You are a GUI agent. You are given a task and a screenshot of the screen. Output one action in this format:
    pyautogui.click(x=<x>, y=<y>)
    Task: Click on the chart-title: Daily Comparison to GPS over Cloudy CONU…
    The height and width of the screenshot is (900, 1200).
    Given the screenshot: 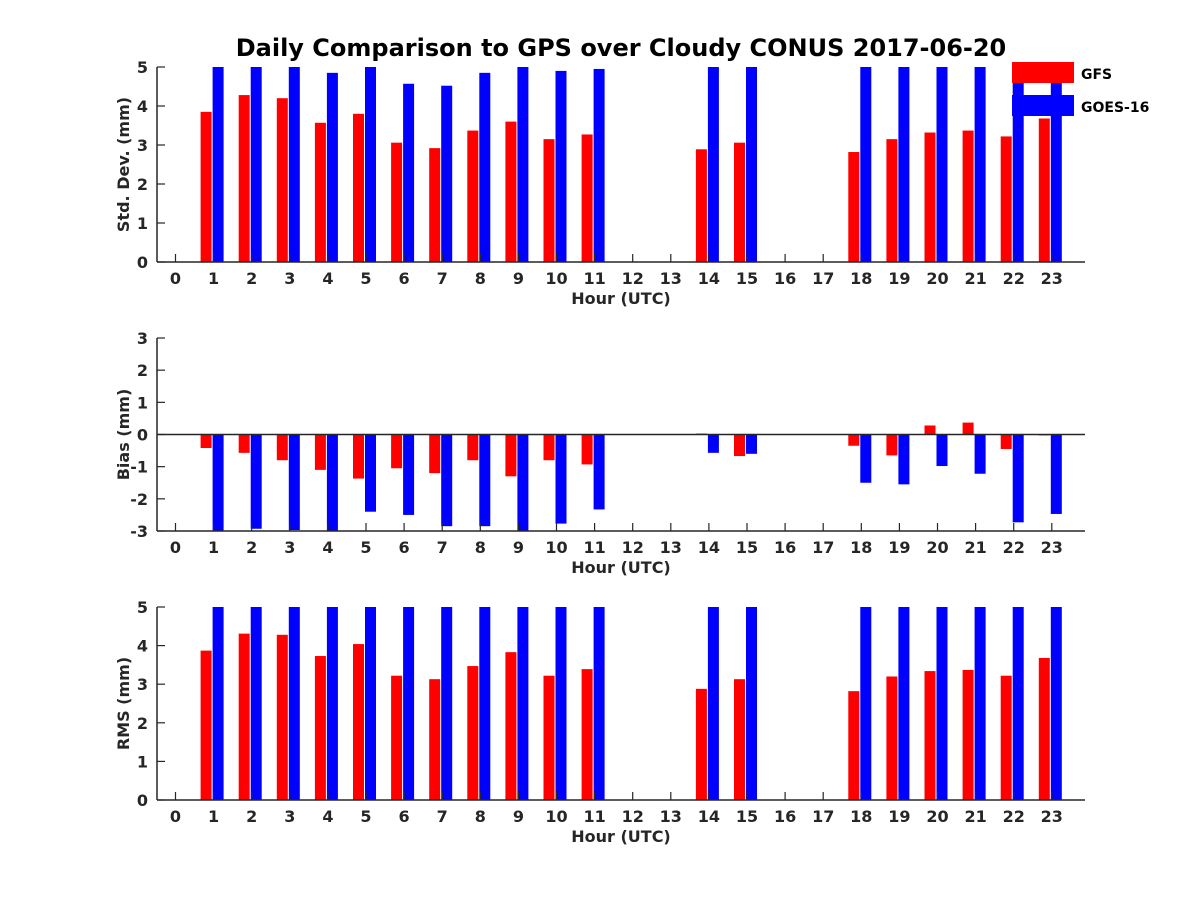 What is the action you would take?
    pyautogui.click(x=621, y=48)
    